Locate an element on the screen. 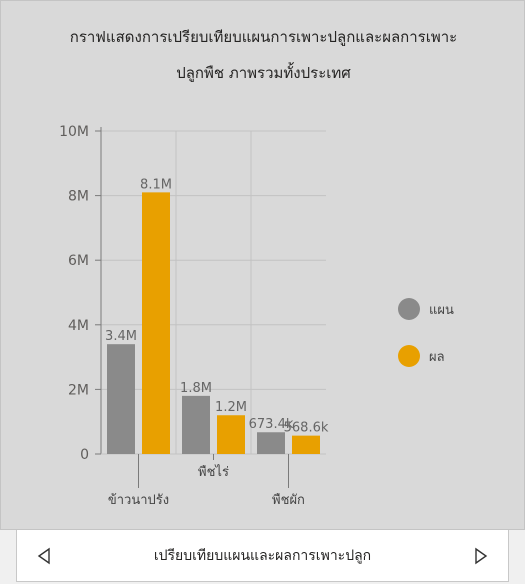  triangle-left-icon is located at coordinates (45, 556).